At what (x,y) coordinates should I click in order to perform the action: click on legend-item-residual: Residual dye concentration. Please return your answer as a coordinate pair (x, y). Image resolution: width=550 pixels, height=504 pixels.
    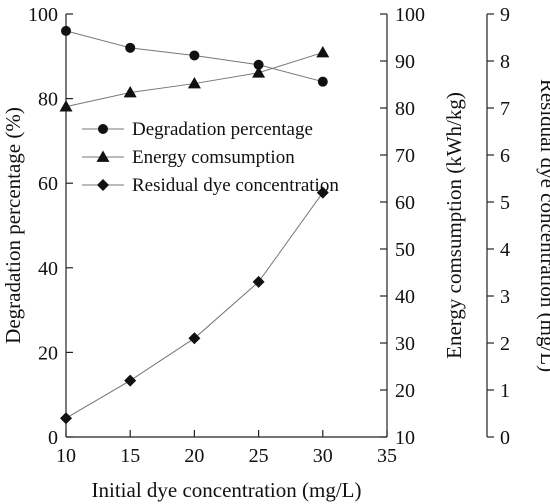
    Looking at the image, I should click on (210, 185).